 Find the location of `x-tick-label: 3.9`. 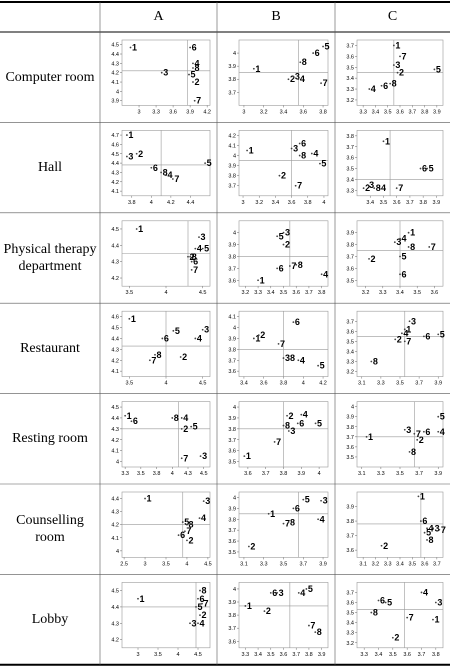

x-tick-label: 3.9 is located at coordinates (301, 474).